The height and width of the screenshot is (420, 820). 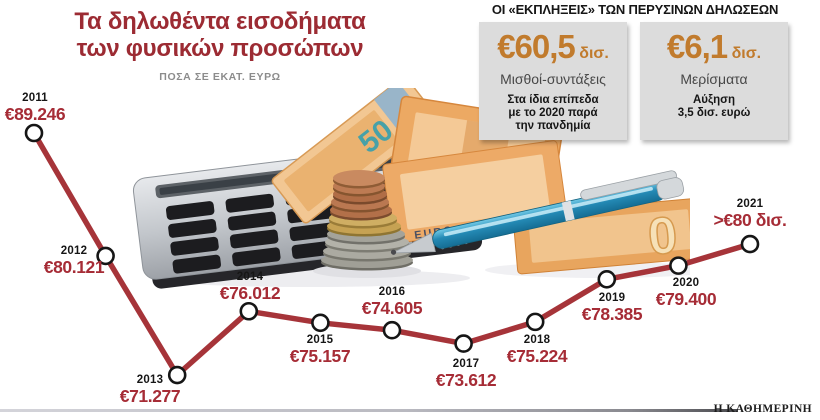 What do you see at coordinates (678, 265) in the screenshot?
I see `data-point-marker-2020` at bounding box center [678, 265].